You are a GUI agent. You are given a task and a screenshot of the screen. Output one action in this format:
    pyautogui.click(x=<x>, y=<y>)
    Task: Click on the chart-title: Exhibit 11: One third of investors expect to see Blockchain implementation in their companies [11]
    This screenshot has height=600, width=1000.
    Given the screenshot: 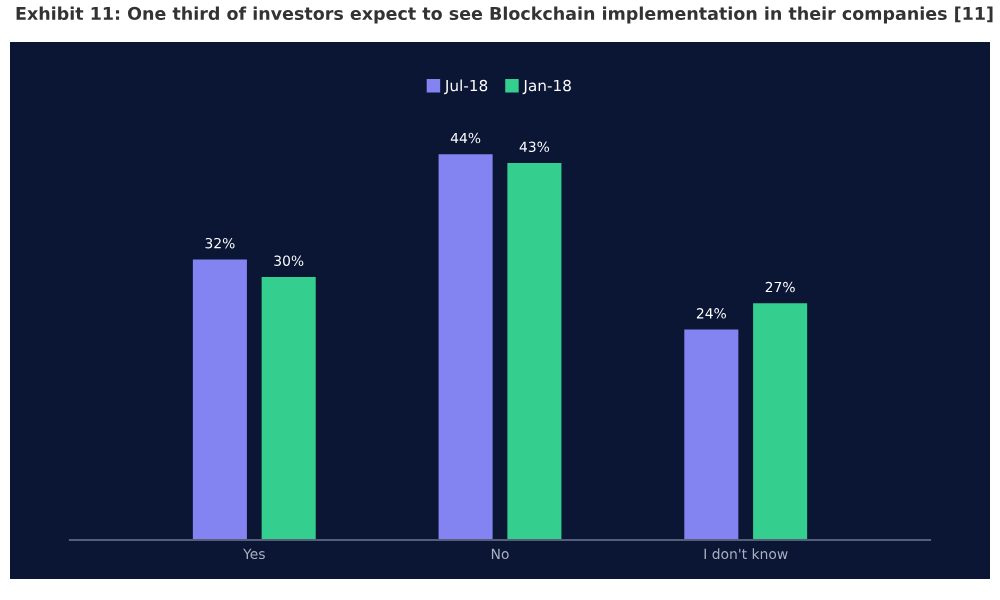 What is the action you would take?
    pyautogui.click(x=504, y=15)
    